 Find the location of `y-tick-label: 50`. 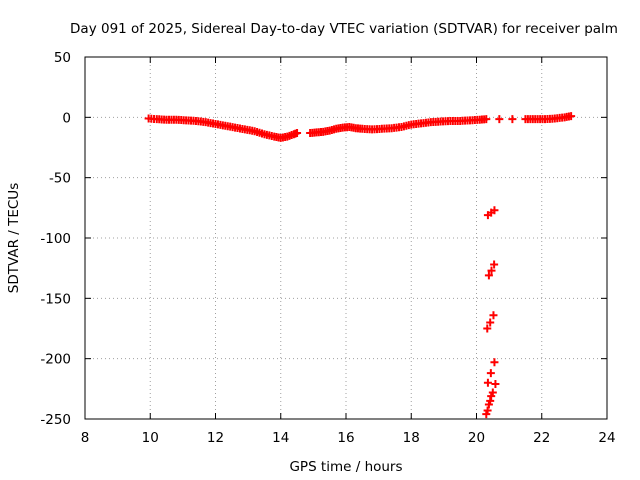

y-tick-label: 50 is located at coordinates (62, 58).